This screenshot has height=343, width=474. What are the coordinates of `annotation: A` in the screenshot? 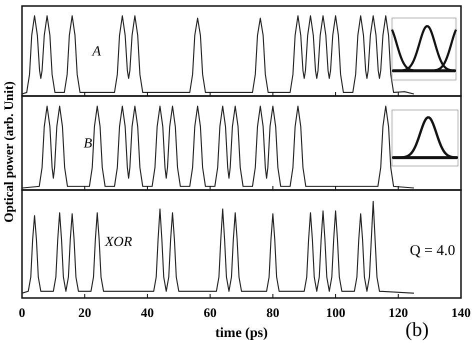 It's located at (96, 52).